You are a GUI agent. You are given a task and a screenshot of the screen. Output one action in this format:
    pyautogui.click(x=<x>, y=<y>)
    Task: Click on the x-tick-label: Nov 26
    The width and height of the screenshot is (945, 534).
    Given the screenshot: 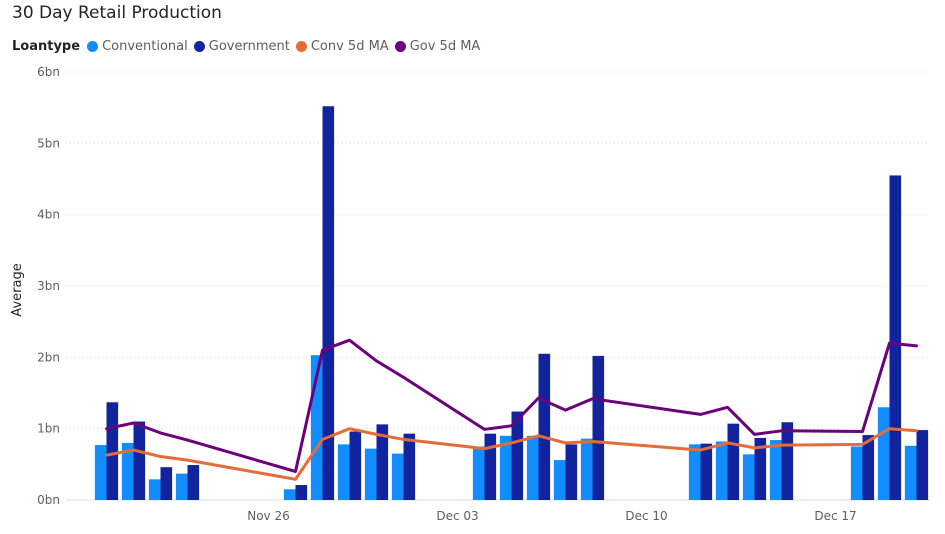 What is the action you would take?
    pyautogui.click(x=268, y=516)
    